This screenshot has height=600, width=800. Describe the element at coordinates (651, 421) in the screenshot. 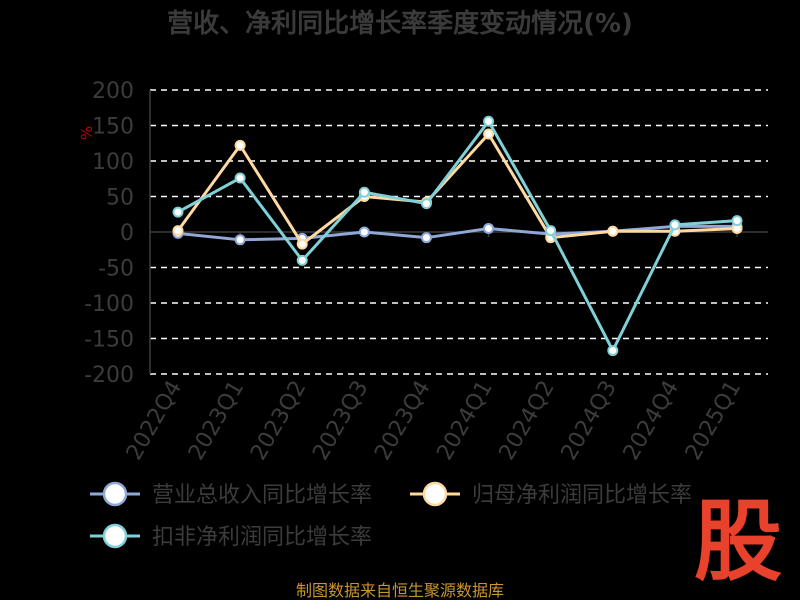

I see `x-tick-label: 2024Q4` at that location.